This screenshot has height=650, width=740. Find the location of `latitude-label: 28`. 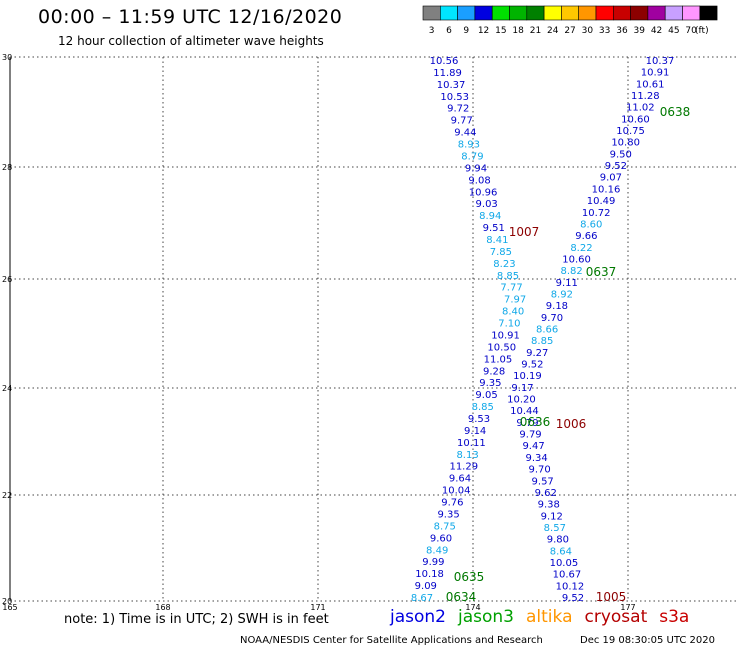

latitude-label: 28 is located at coordinates (7, 167).